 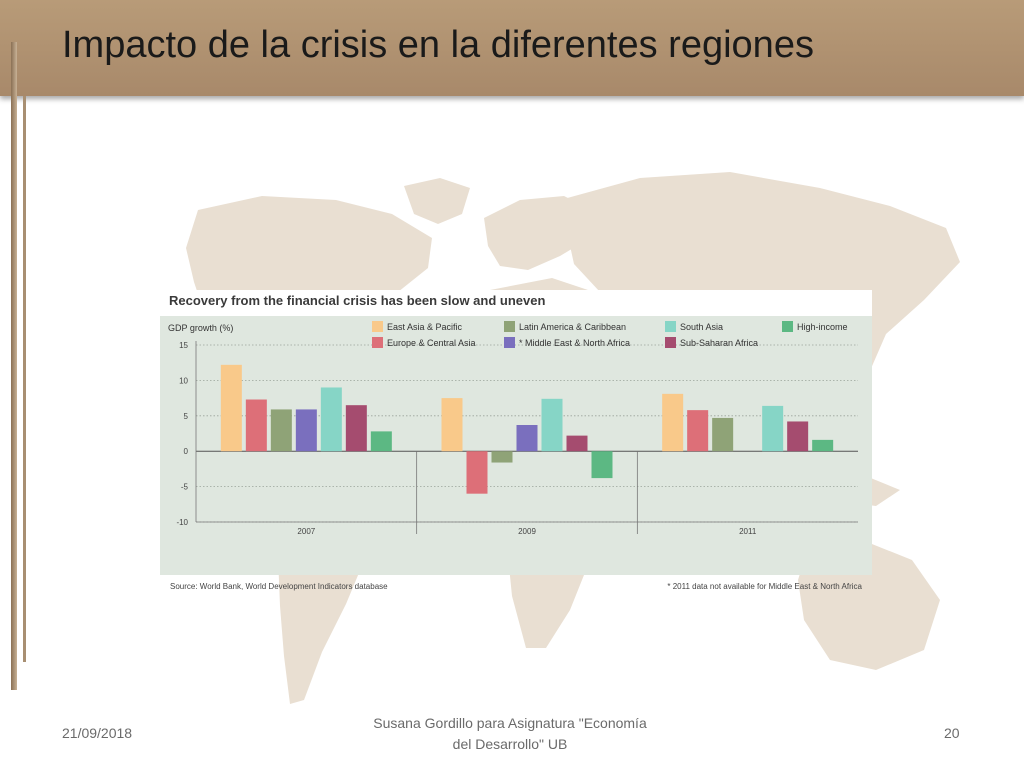 I want to click on bar-east-asia-pacific-2007, so click(x=231, y=408).